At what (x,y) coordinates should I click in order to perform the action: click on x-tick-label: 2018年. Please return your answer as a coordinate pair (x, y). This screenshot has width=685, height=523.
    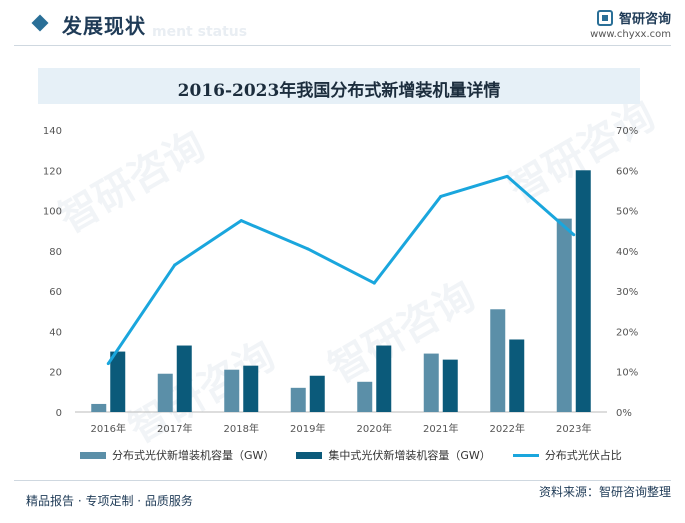
    Looking at the image, I should click on (241, 428).